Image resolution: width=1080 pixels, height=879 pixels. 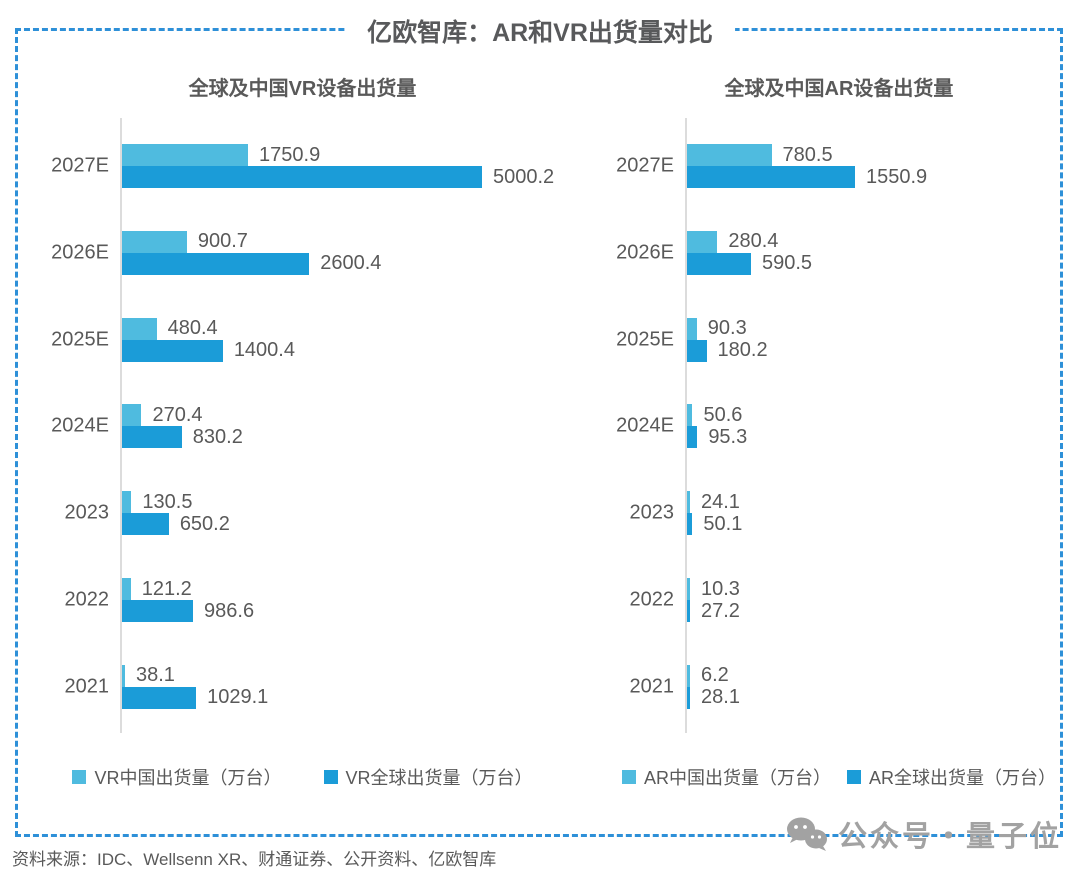 What do you see at coordinates (875, 350) in the screenshot?
I see `bar-line: 180.2` at bounding box center [875, 350].